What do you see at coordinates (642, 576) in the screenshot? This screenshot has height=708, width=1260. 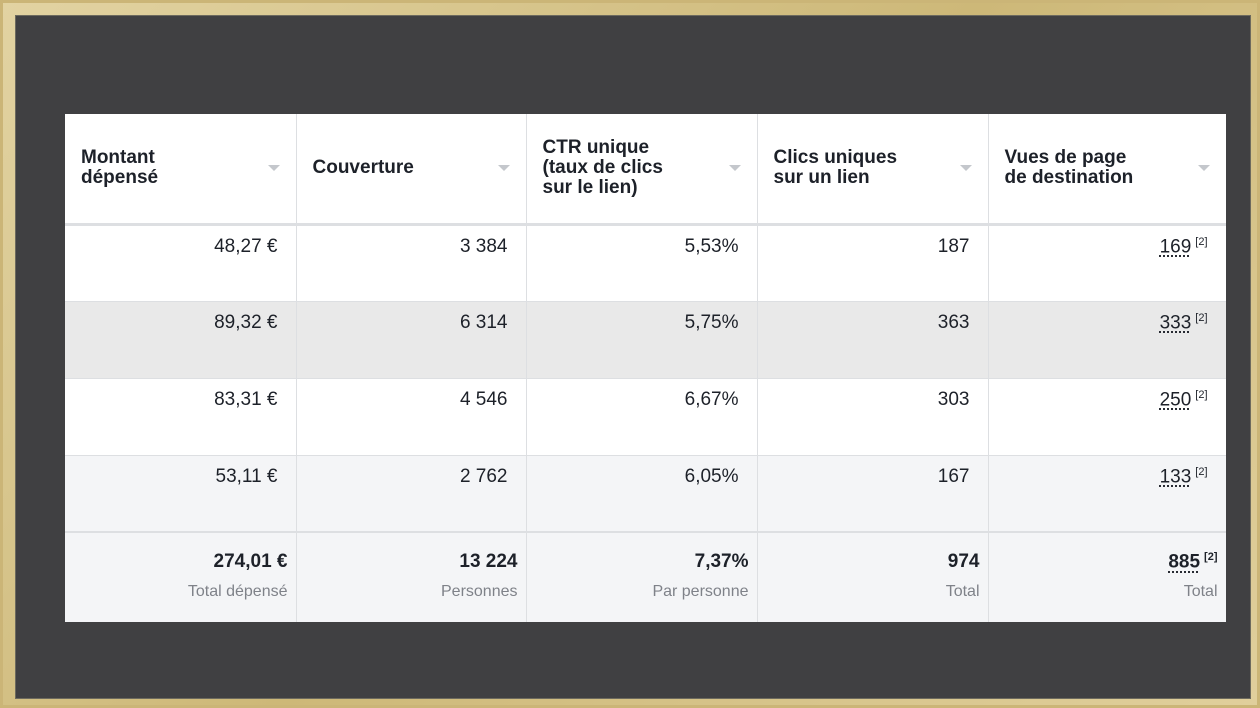 I see `total-ctr: 7,37% Par personne` at bounding box center [642, 576].